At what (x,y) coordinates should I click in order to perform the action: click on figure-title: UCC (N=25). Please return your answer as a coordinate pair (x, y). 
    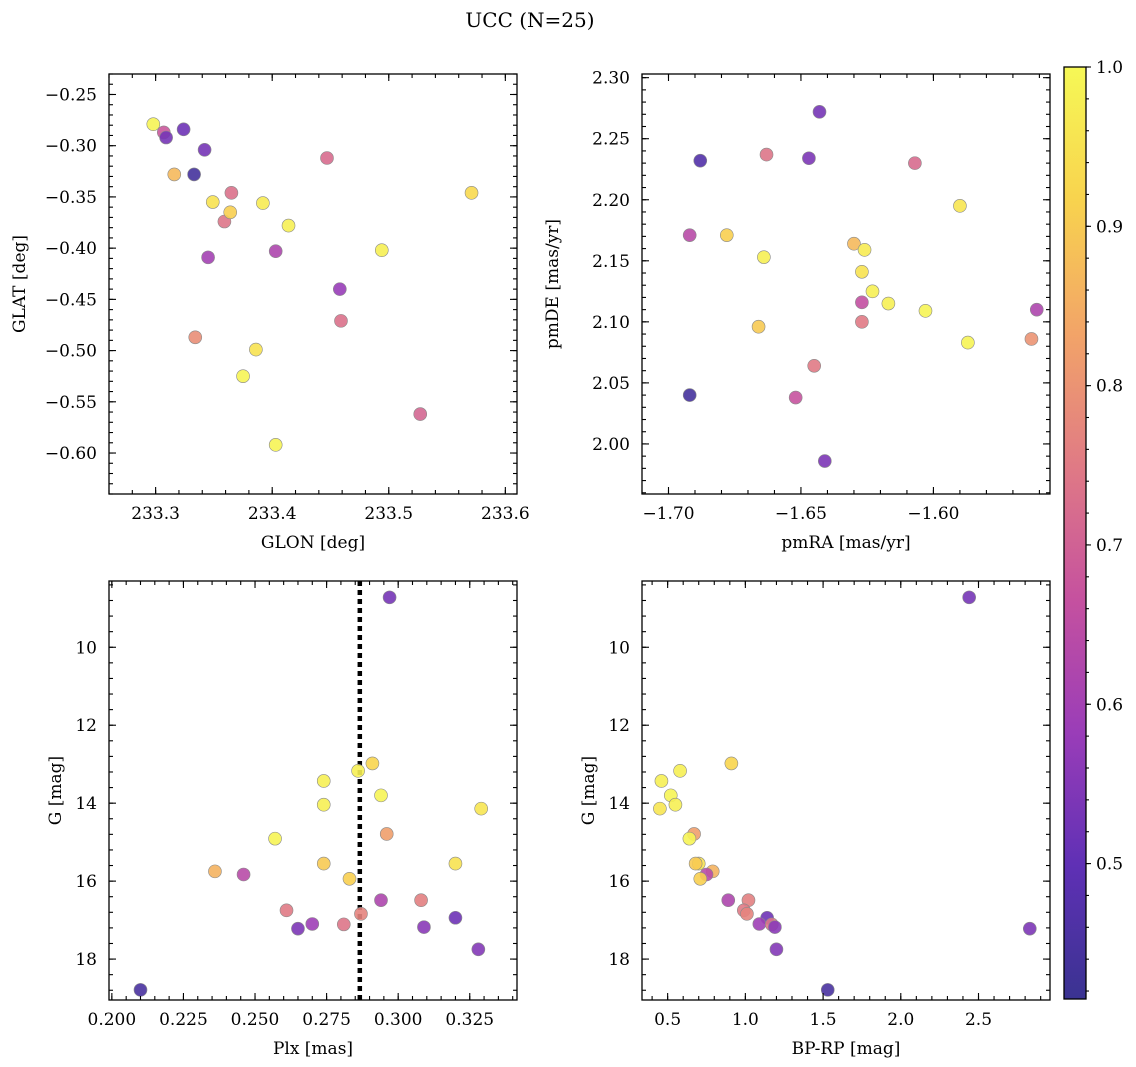
    Looking at the image, I should click on (529, 20).